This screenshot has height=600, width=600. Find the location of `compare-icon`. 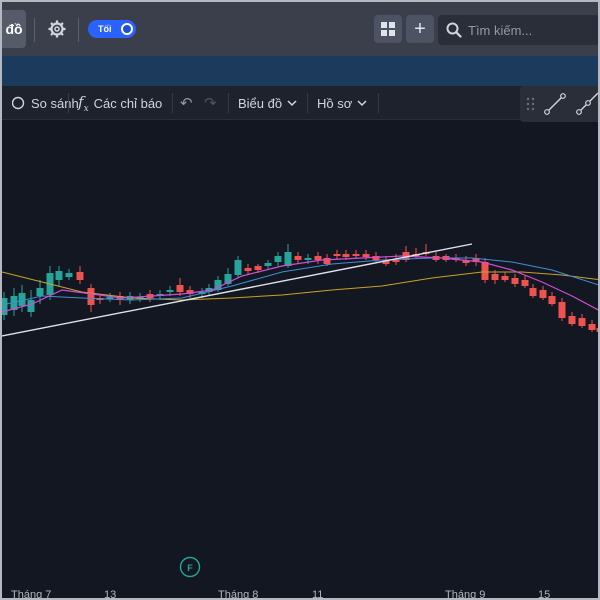

compare-icon is located at coordinates (18, 103).